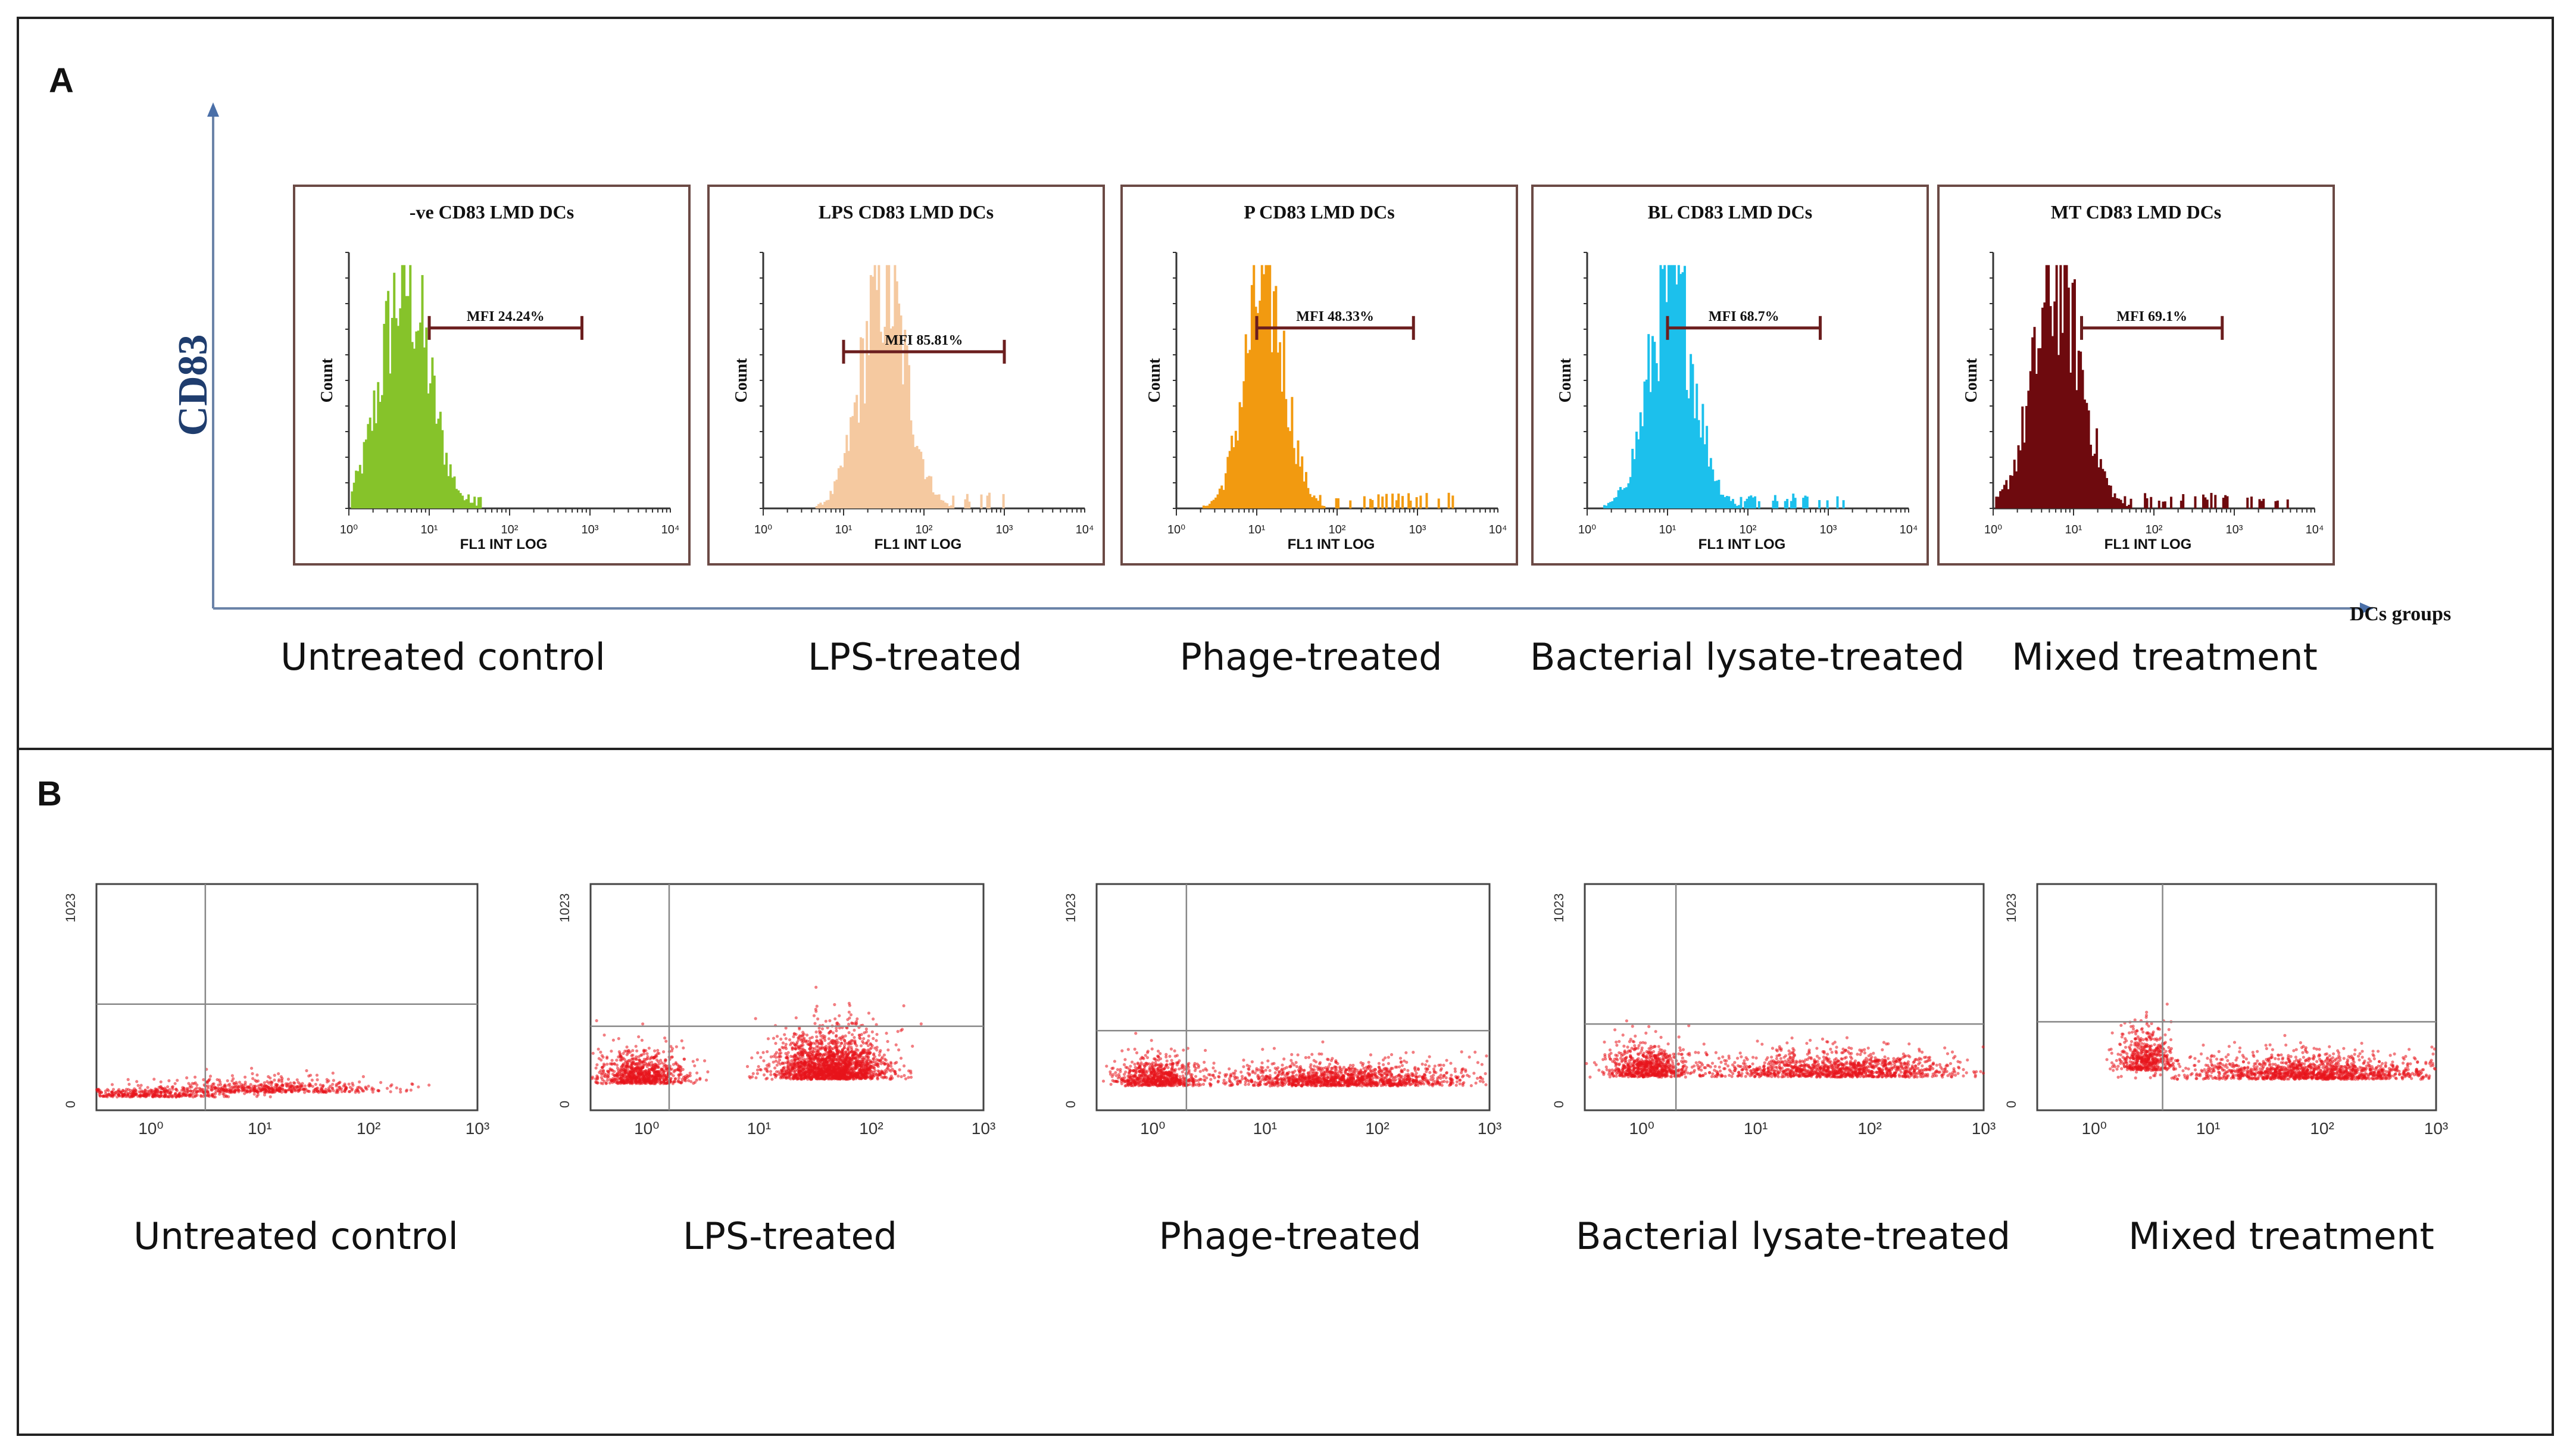  What do you see at coordinates (741, 380) in the screenshot?
I see `histogram-y-label: Count` at bounding box center [741, 380].